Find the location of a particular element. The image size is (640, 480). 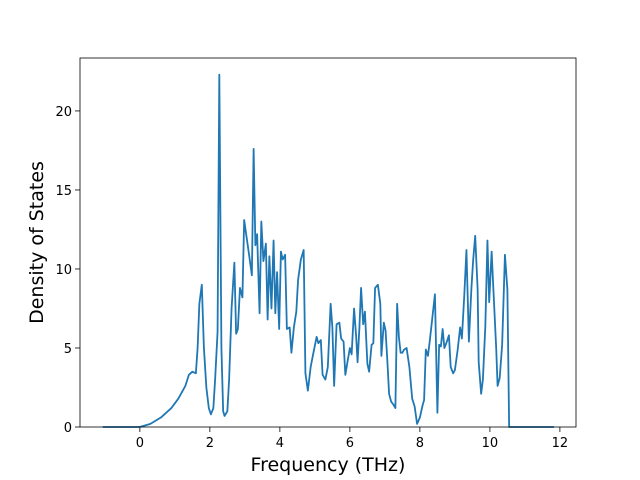

x-tick-label: 4 is located at coordinates (280, 443).